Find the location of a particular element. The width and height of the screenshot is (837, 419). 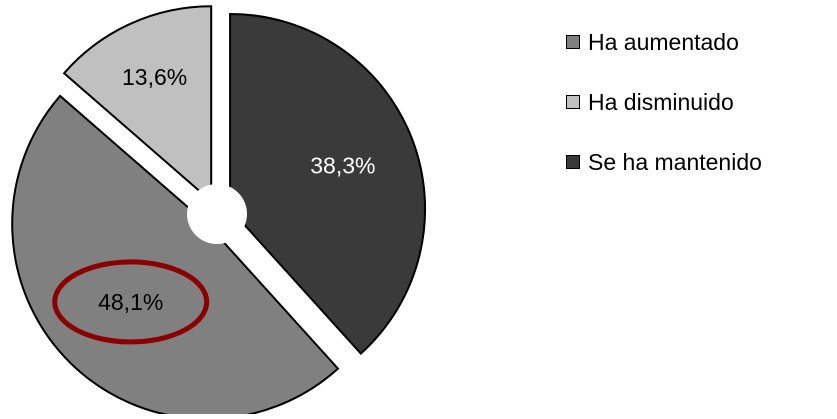

legend-swatch-ha-disminuido is located at coordinates (573, 102).